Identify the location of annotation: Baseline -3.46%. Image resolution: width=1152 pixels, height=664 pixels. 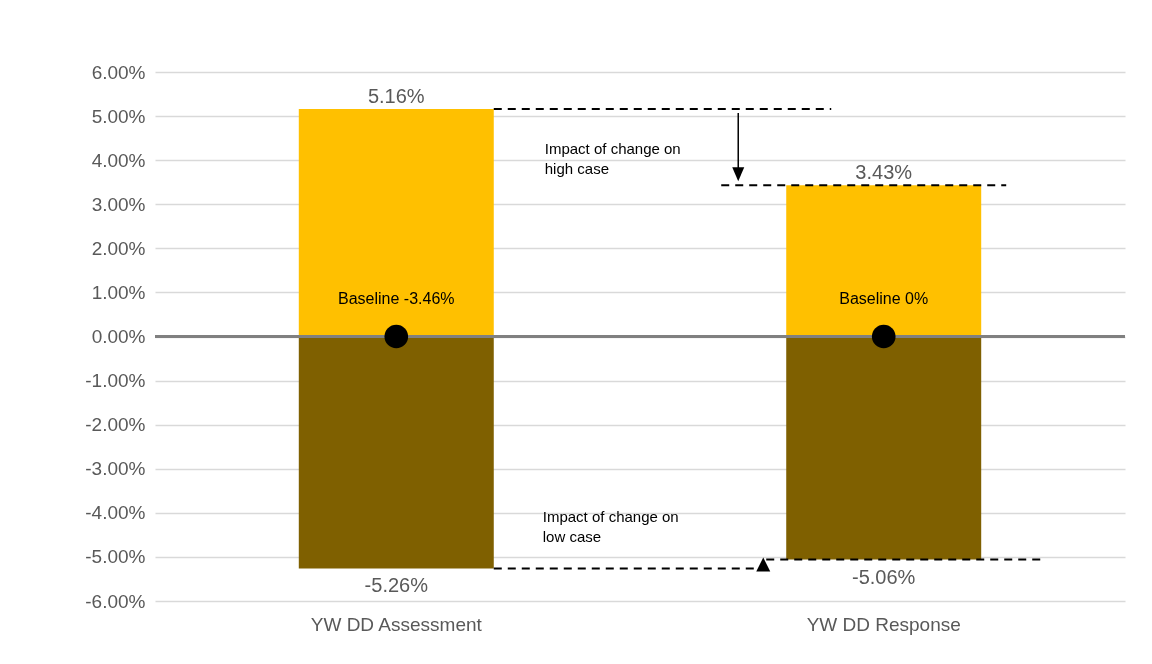
(396, 298).